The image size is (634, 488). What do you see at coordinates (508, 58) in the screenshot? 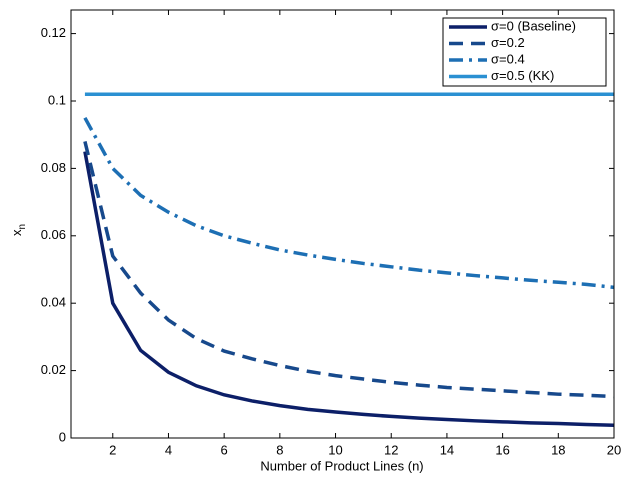
I see `legend-label: σ=0.4` at bounding box center [508, 58].